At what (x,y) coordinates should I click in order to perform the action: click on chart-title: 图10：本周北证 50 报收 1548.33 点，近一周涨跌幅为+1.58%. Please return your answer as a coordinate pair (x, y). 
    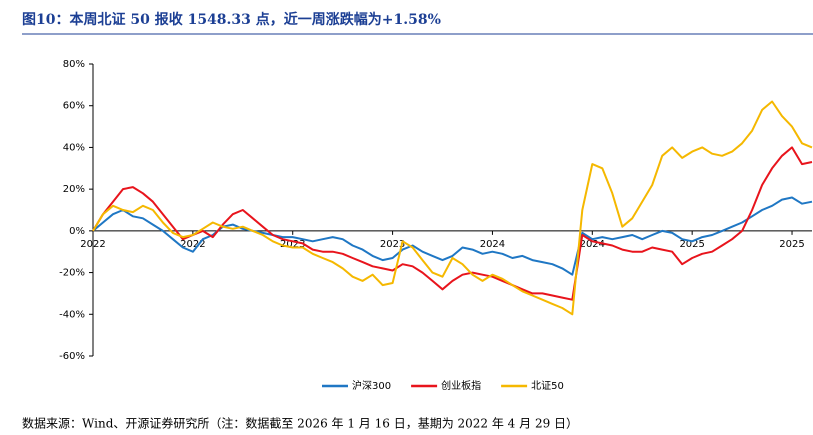
    Looking at the image, I should click on (231, 19).